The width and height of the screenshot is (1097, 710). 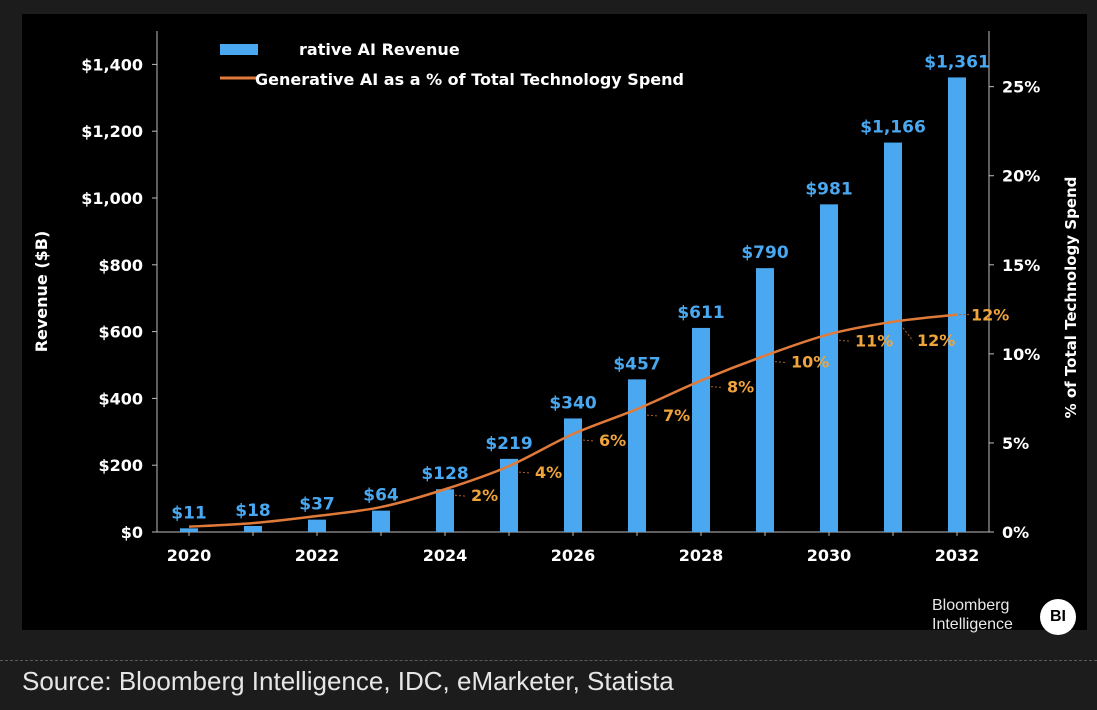 What do you see at coordinates (253, 511) in the screenshot?
I see `bar-value-label: $18` at bounding box center [253, 511].